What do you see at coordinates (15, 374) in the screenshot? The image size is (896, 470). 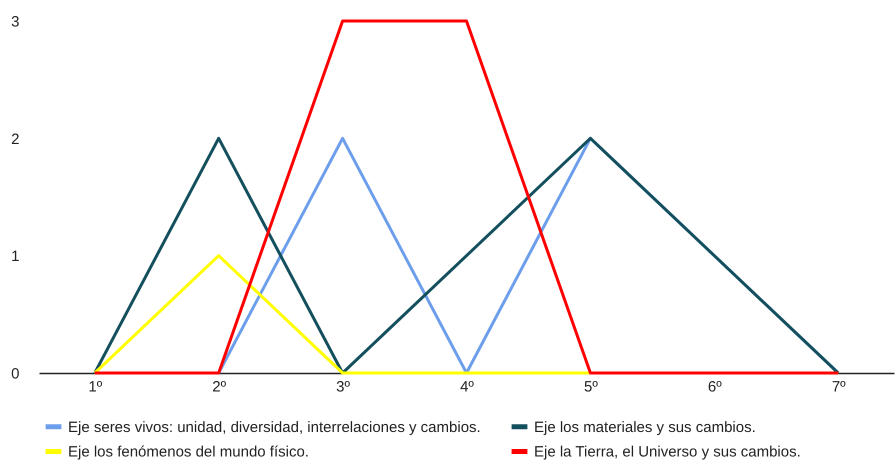 I see `y-tick-label: 0` at bounding box center [15, 374].